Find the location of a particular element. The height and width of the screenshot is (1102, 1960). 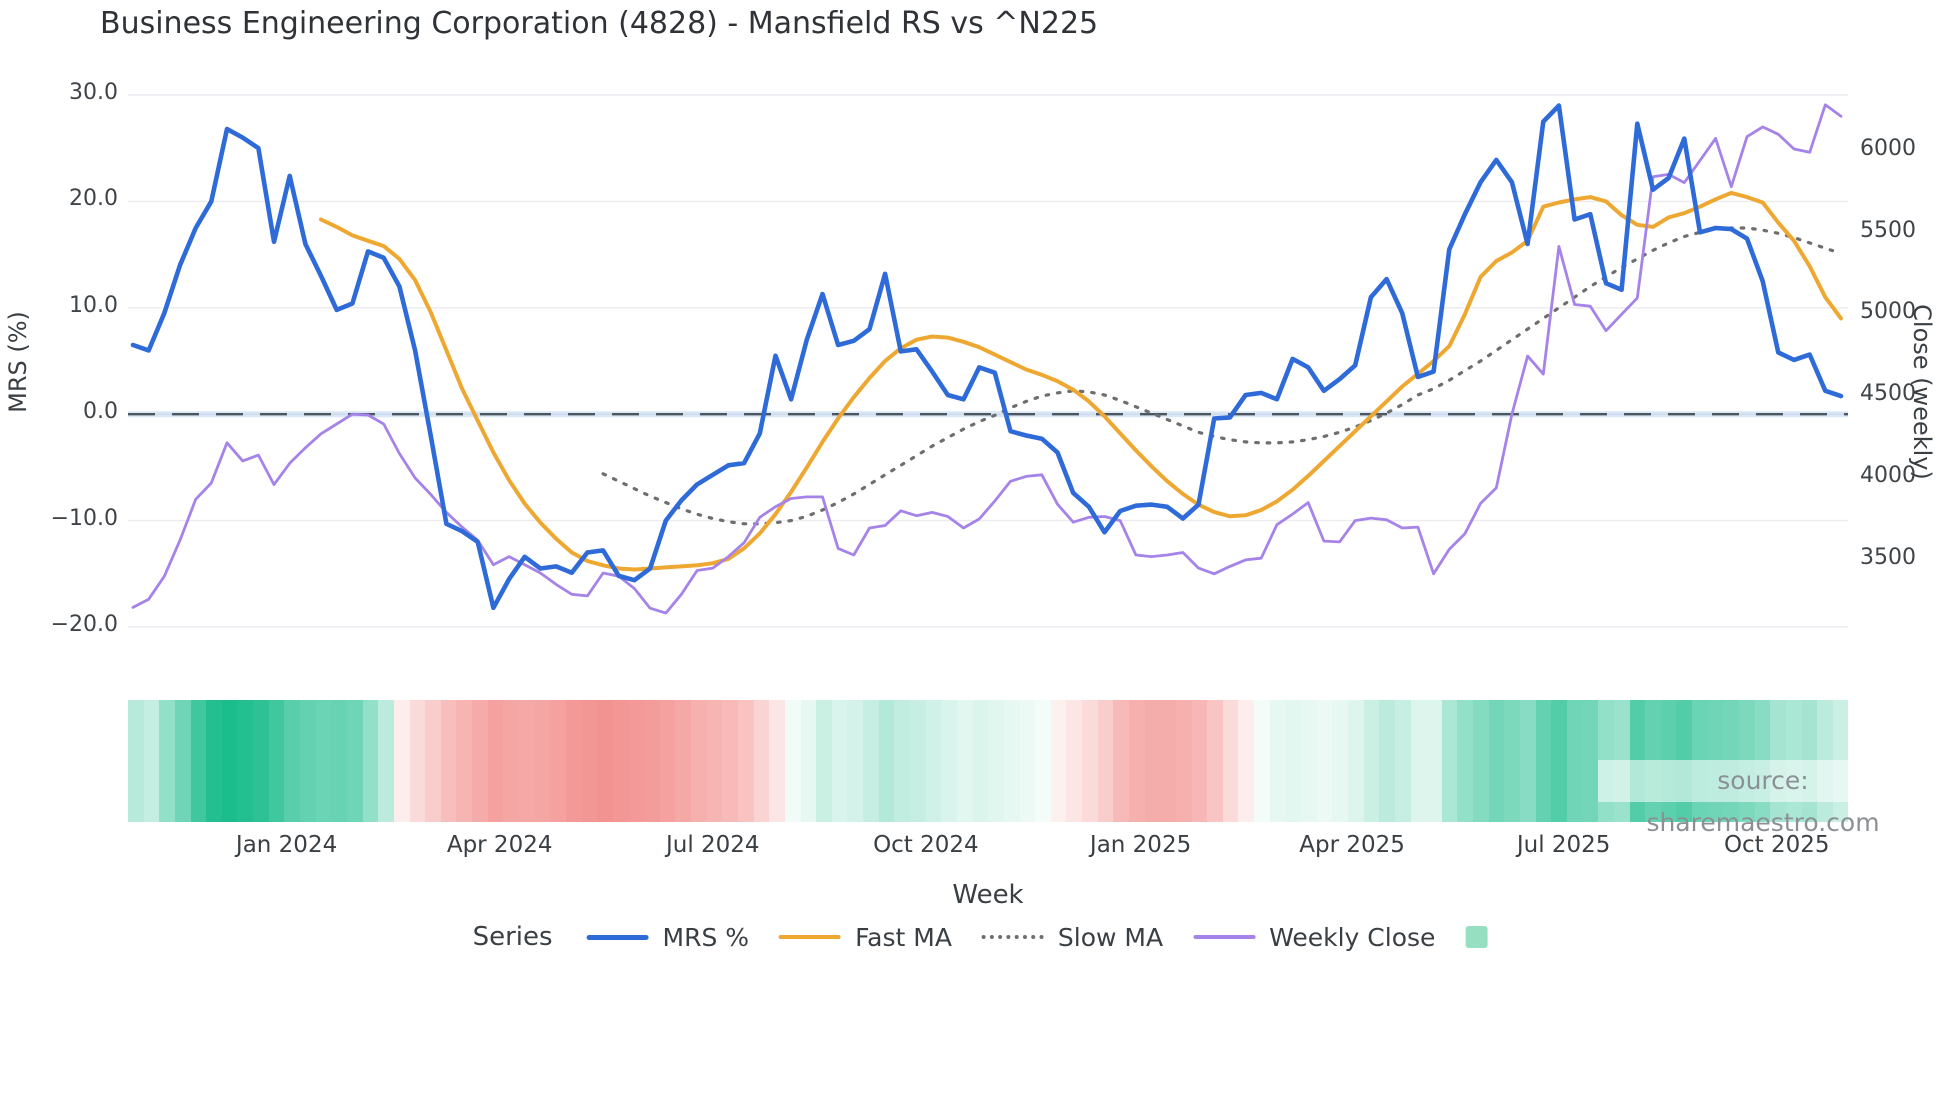

left-tick-label: 30.0 is located at coordinates (93, 92).